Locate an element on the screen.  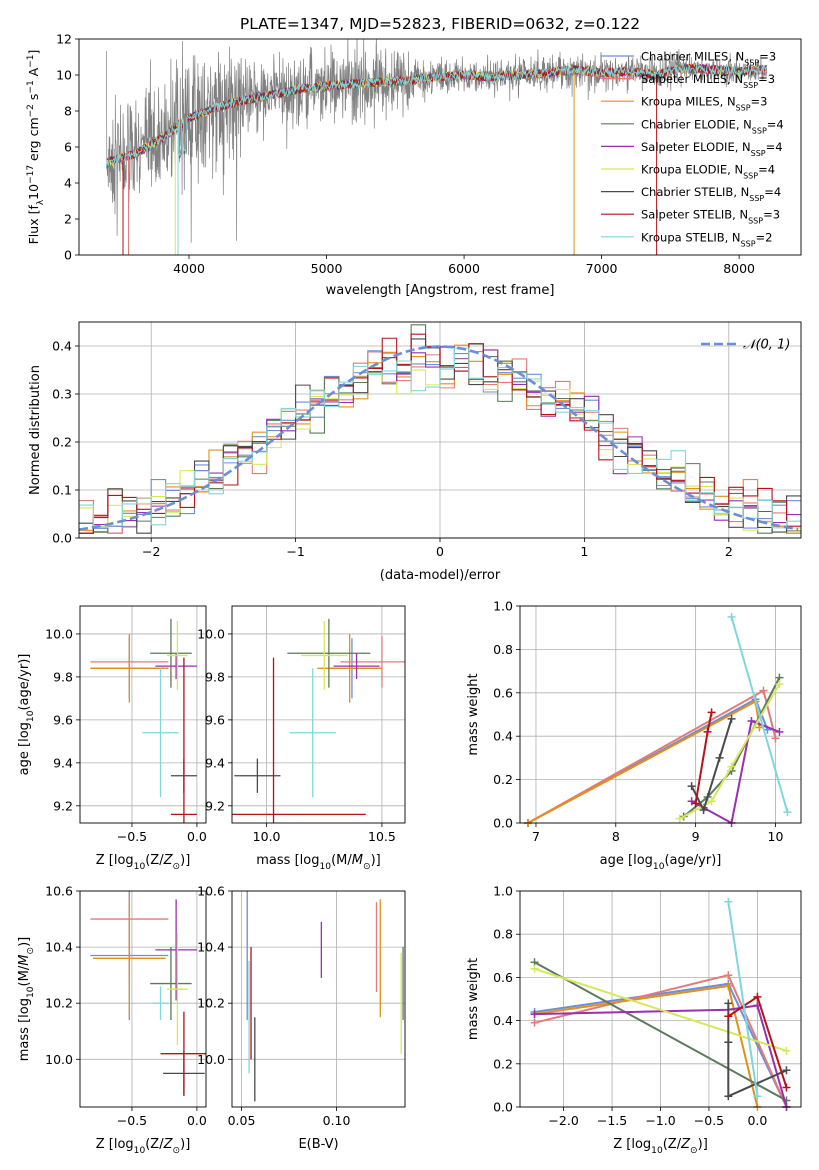
label-part: A is located at coordinates (33, 73).